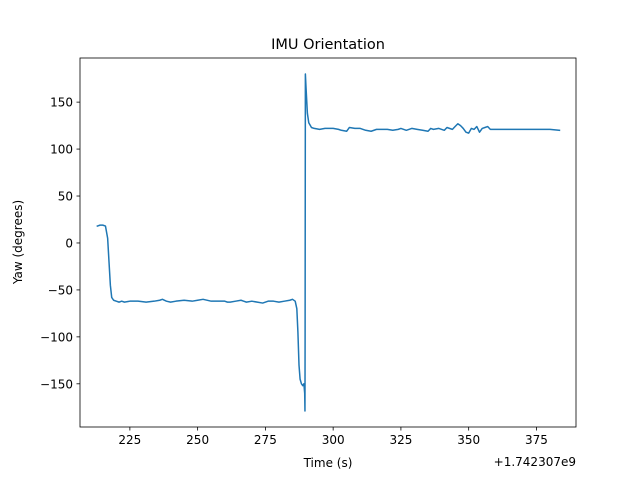 This screenshot has width=640, height=480. What do you see at coordinates (328, 463) in the screenshot?
I see `x-axis-label: Time (s)` at bounding box center [328, 463].